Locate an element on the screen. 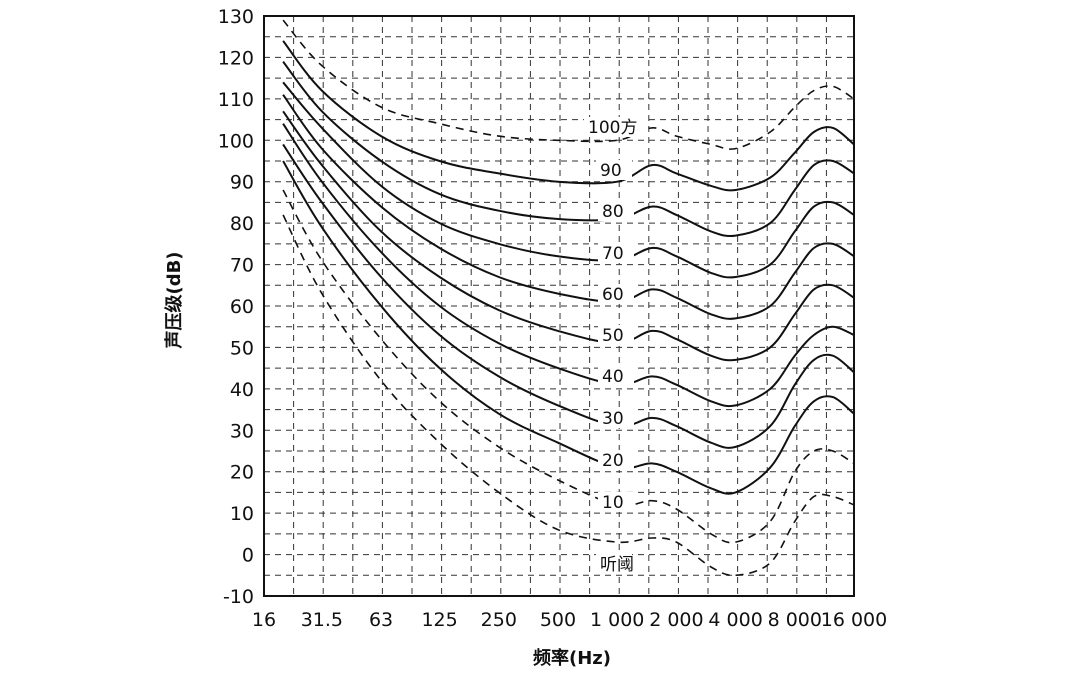  x-tick-label: 16 is located at coordinates (264, 620).